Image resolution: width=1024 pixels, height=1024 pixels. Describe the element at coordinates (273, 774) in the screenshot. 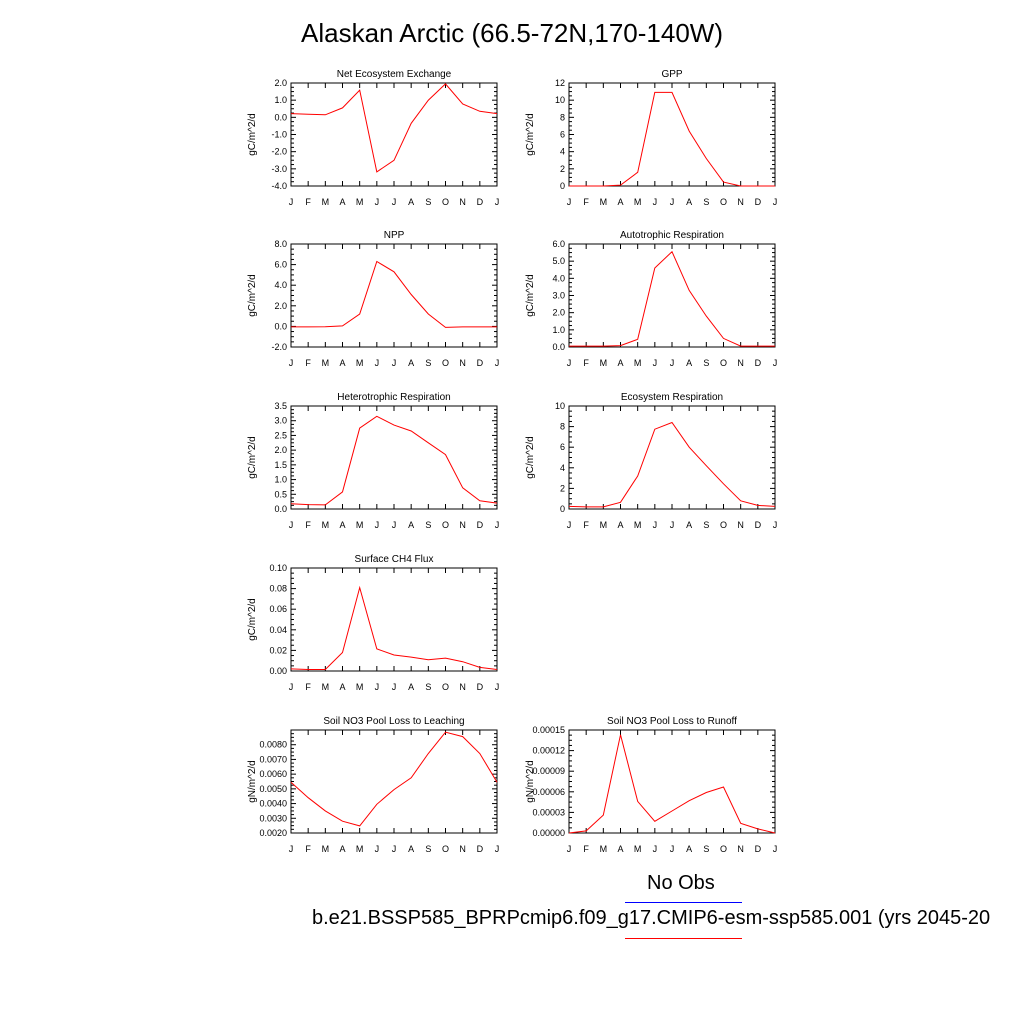

I see `y-tick-label: 0.0060` at that location.